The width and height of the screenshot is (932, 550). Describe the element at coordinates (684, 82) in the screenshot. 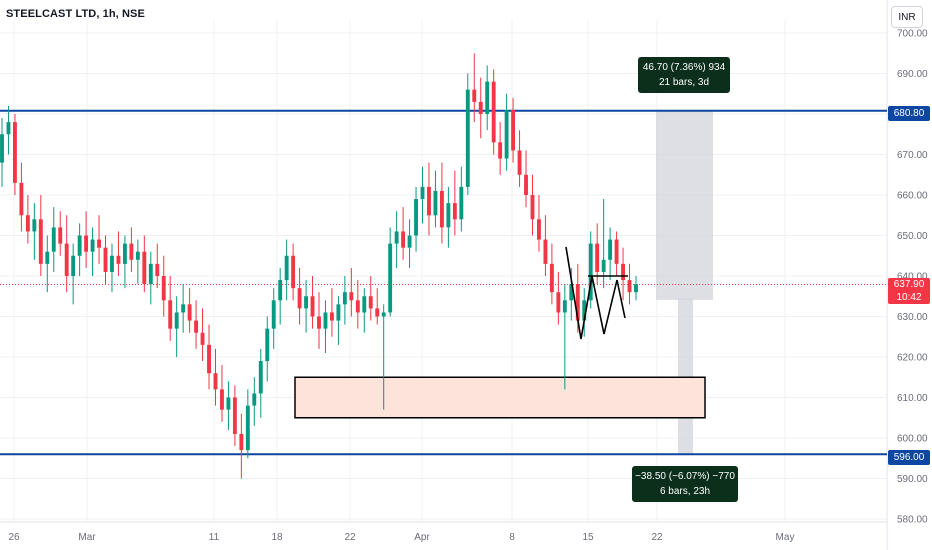

I see `measure-up-line2: 21 bars, 3d` at that location.